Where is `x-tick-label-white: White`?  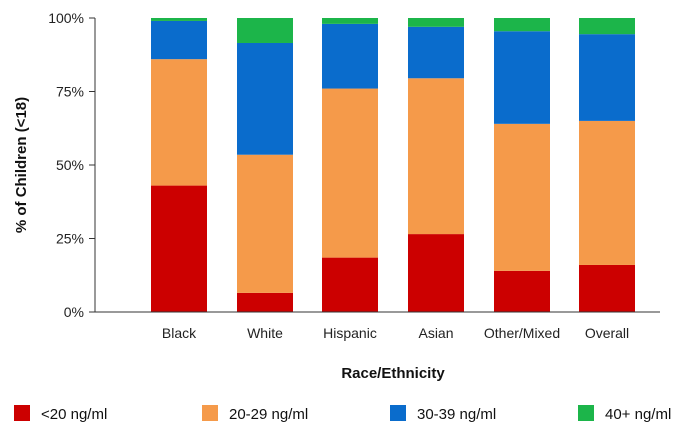
x-tick-label-white: White is located at coordinates (265, 333).